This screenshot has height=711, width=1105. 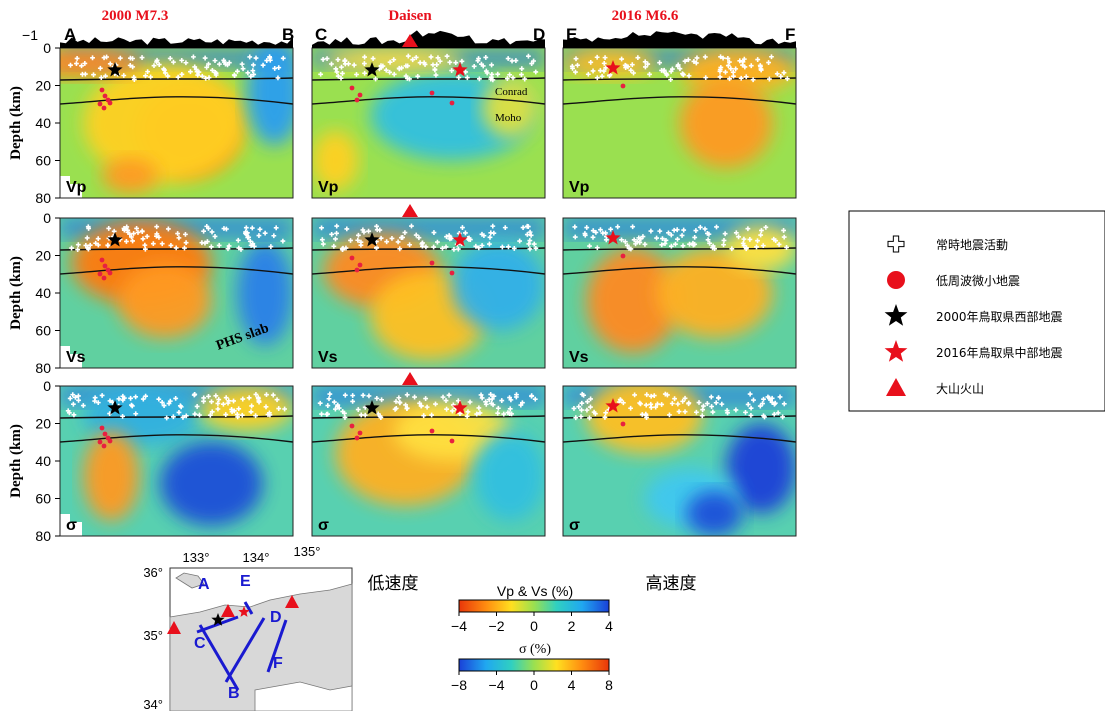 What do you see at coordinates (176, 438) in the screenshot?
I see `moho-line` at bounding box center [176, 438].